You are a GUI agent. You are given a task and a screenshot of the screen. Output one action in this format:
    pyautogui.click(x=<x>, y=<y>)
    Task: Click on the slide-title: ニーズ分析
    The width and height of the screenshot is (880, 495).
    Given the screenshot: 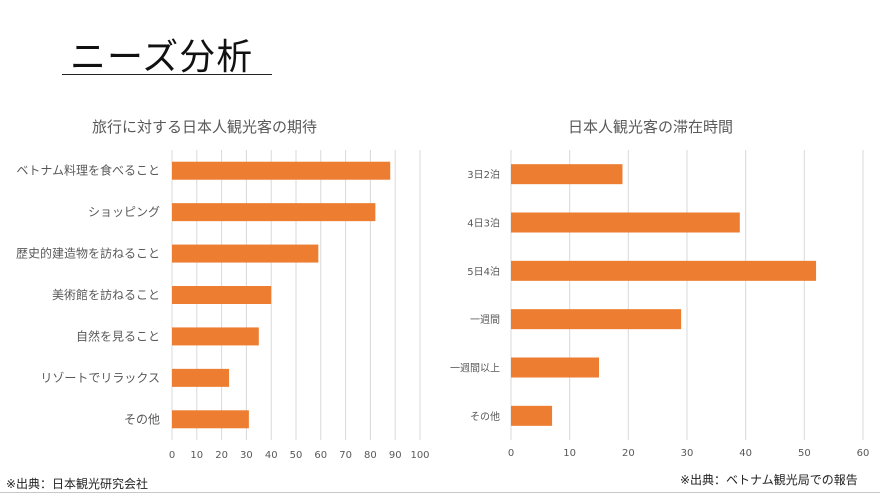 What is the action you would take?
    pyautogui.click(x=162, y=57)
    